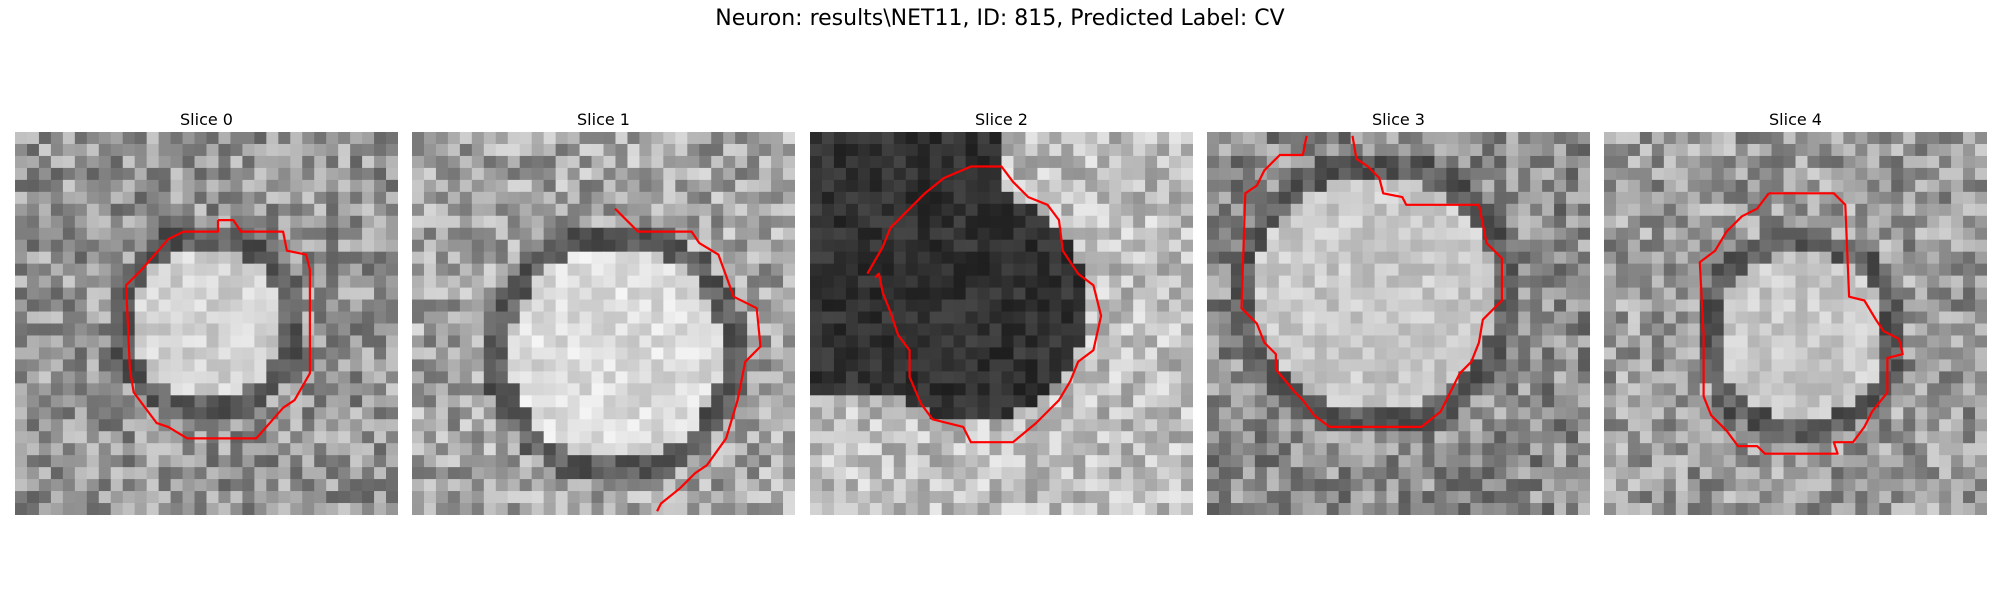 The width and height of the screenshot is (2000, 600). What do you see at coordinates (1795, 119) in the screenshot?
I see `slice-title: Slice 4` at bounding box center [1795, 119].